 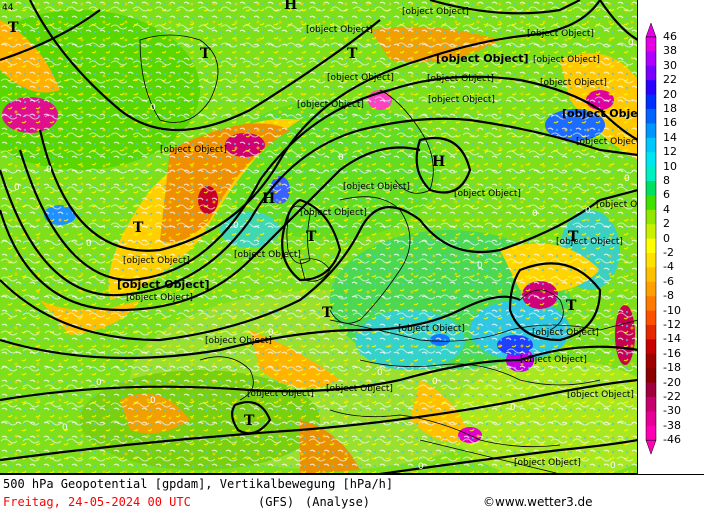 I want to click on legend-tick-label: 20, so click(x=670, y=94).